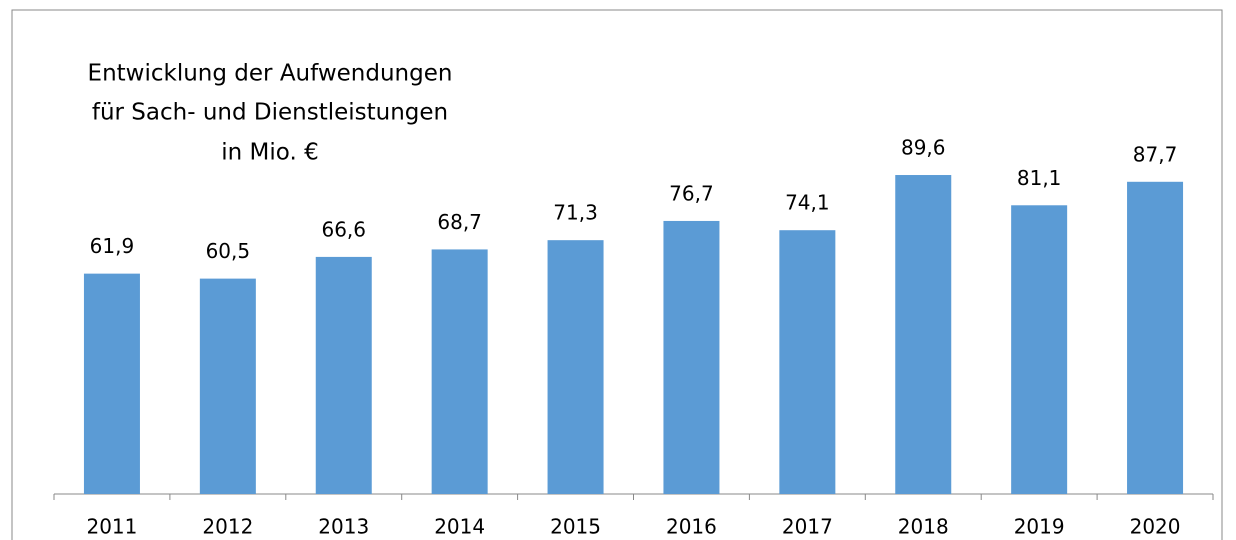 The width and height of the screenshot is (1236, 540). Describe the element at coordinates (691, 193) in the screenshot. I see `value-label: 76,7` at that location.